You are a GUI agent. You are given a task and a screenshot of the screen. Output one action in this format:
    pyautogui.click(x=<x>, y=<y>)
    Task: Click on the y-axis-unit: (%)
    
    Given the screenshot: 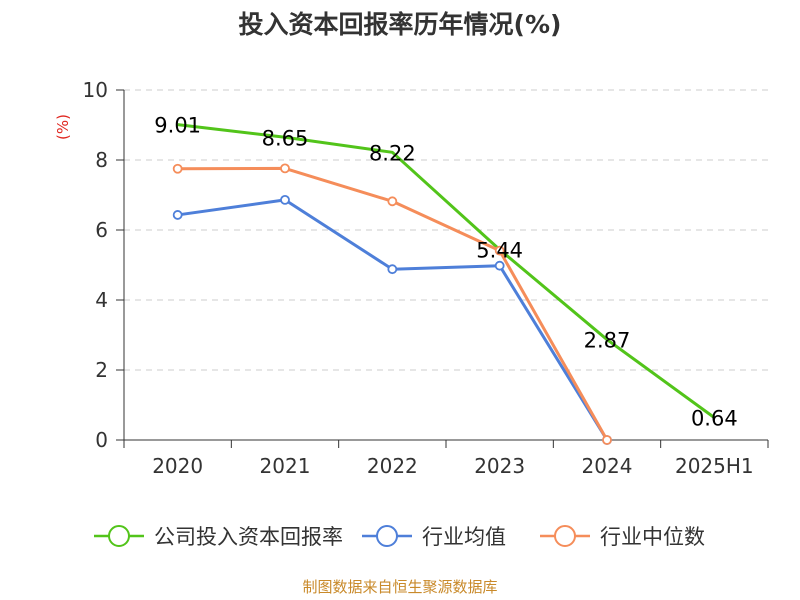 What is the action you would take?
    pyautogui.click(x=63, y=127)
    